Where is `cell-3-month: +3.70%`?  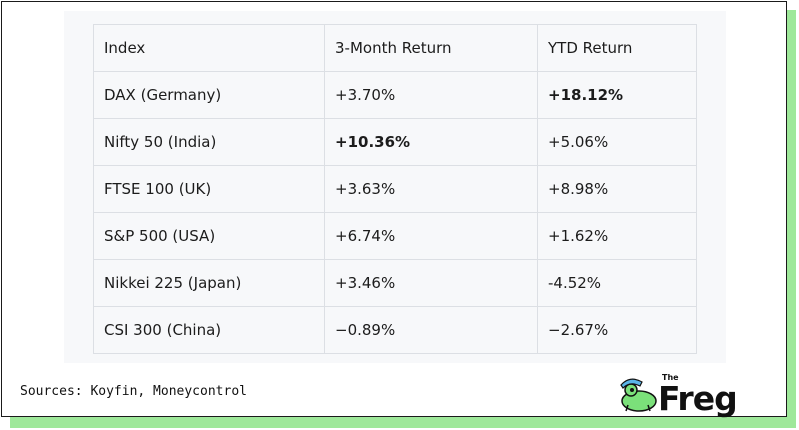
cell-3-month: +3.70% is located at coordinates (431, 95).